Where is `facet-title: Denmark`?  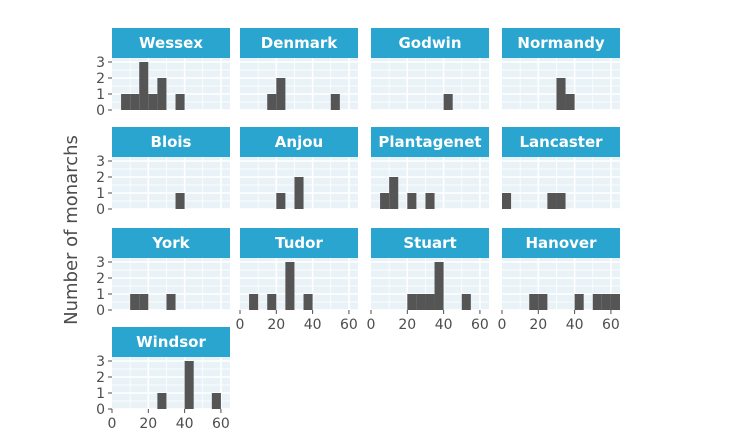
facet-title: Denmark is located at coordinates (299, 43).